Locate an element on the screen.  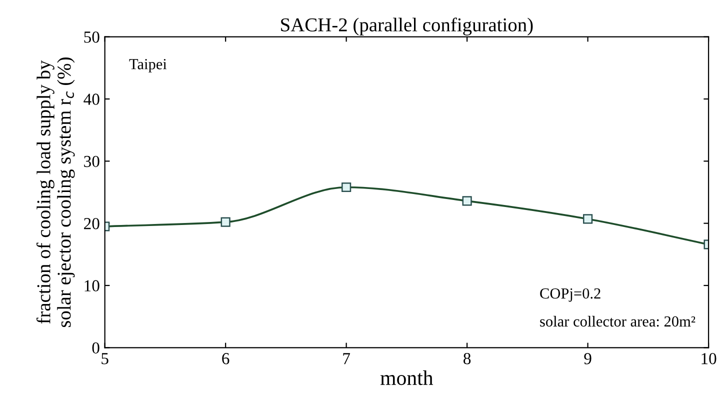
x-tick-label: 10 is located at coordinates (709, 358).